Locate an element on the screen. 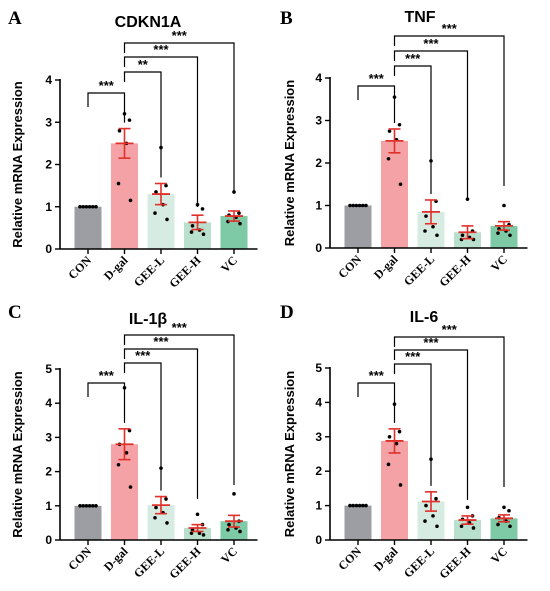 Image resolution: width=550 pixels, height=591 pixels. y-axis-label: Relative mRNA Expression is located at coordinates (289, 454).